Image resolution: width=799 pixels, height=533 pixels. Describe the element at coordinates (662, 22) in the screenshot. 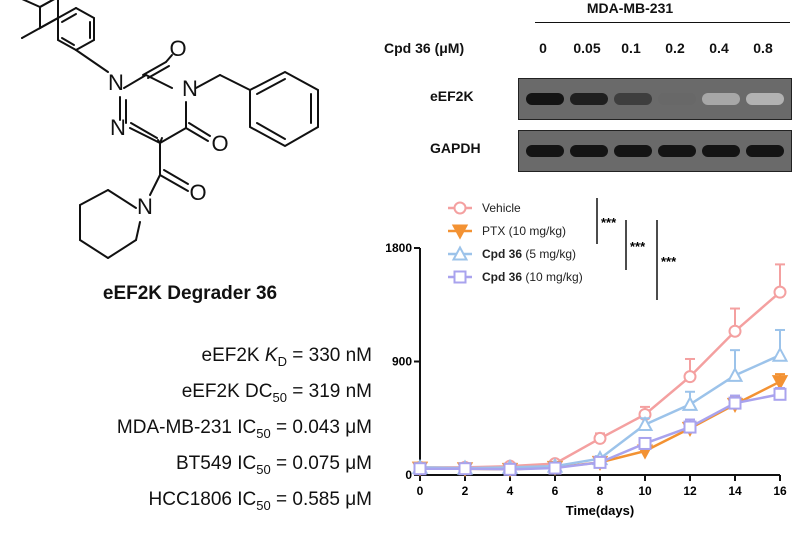

I see `cell-line-underline` at that location.